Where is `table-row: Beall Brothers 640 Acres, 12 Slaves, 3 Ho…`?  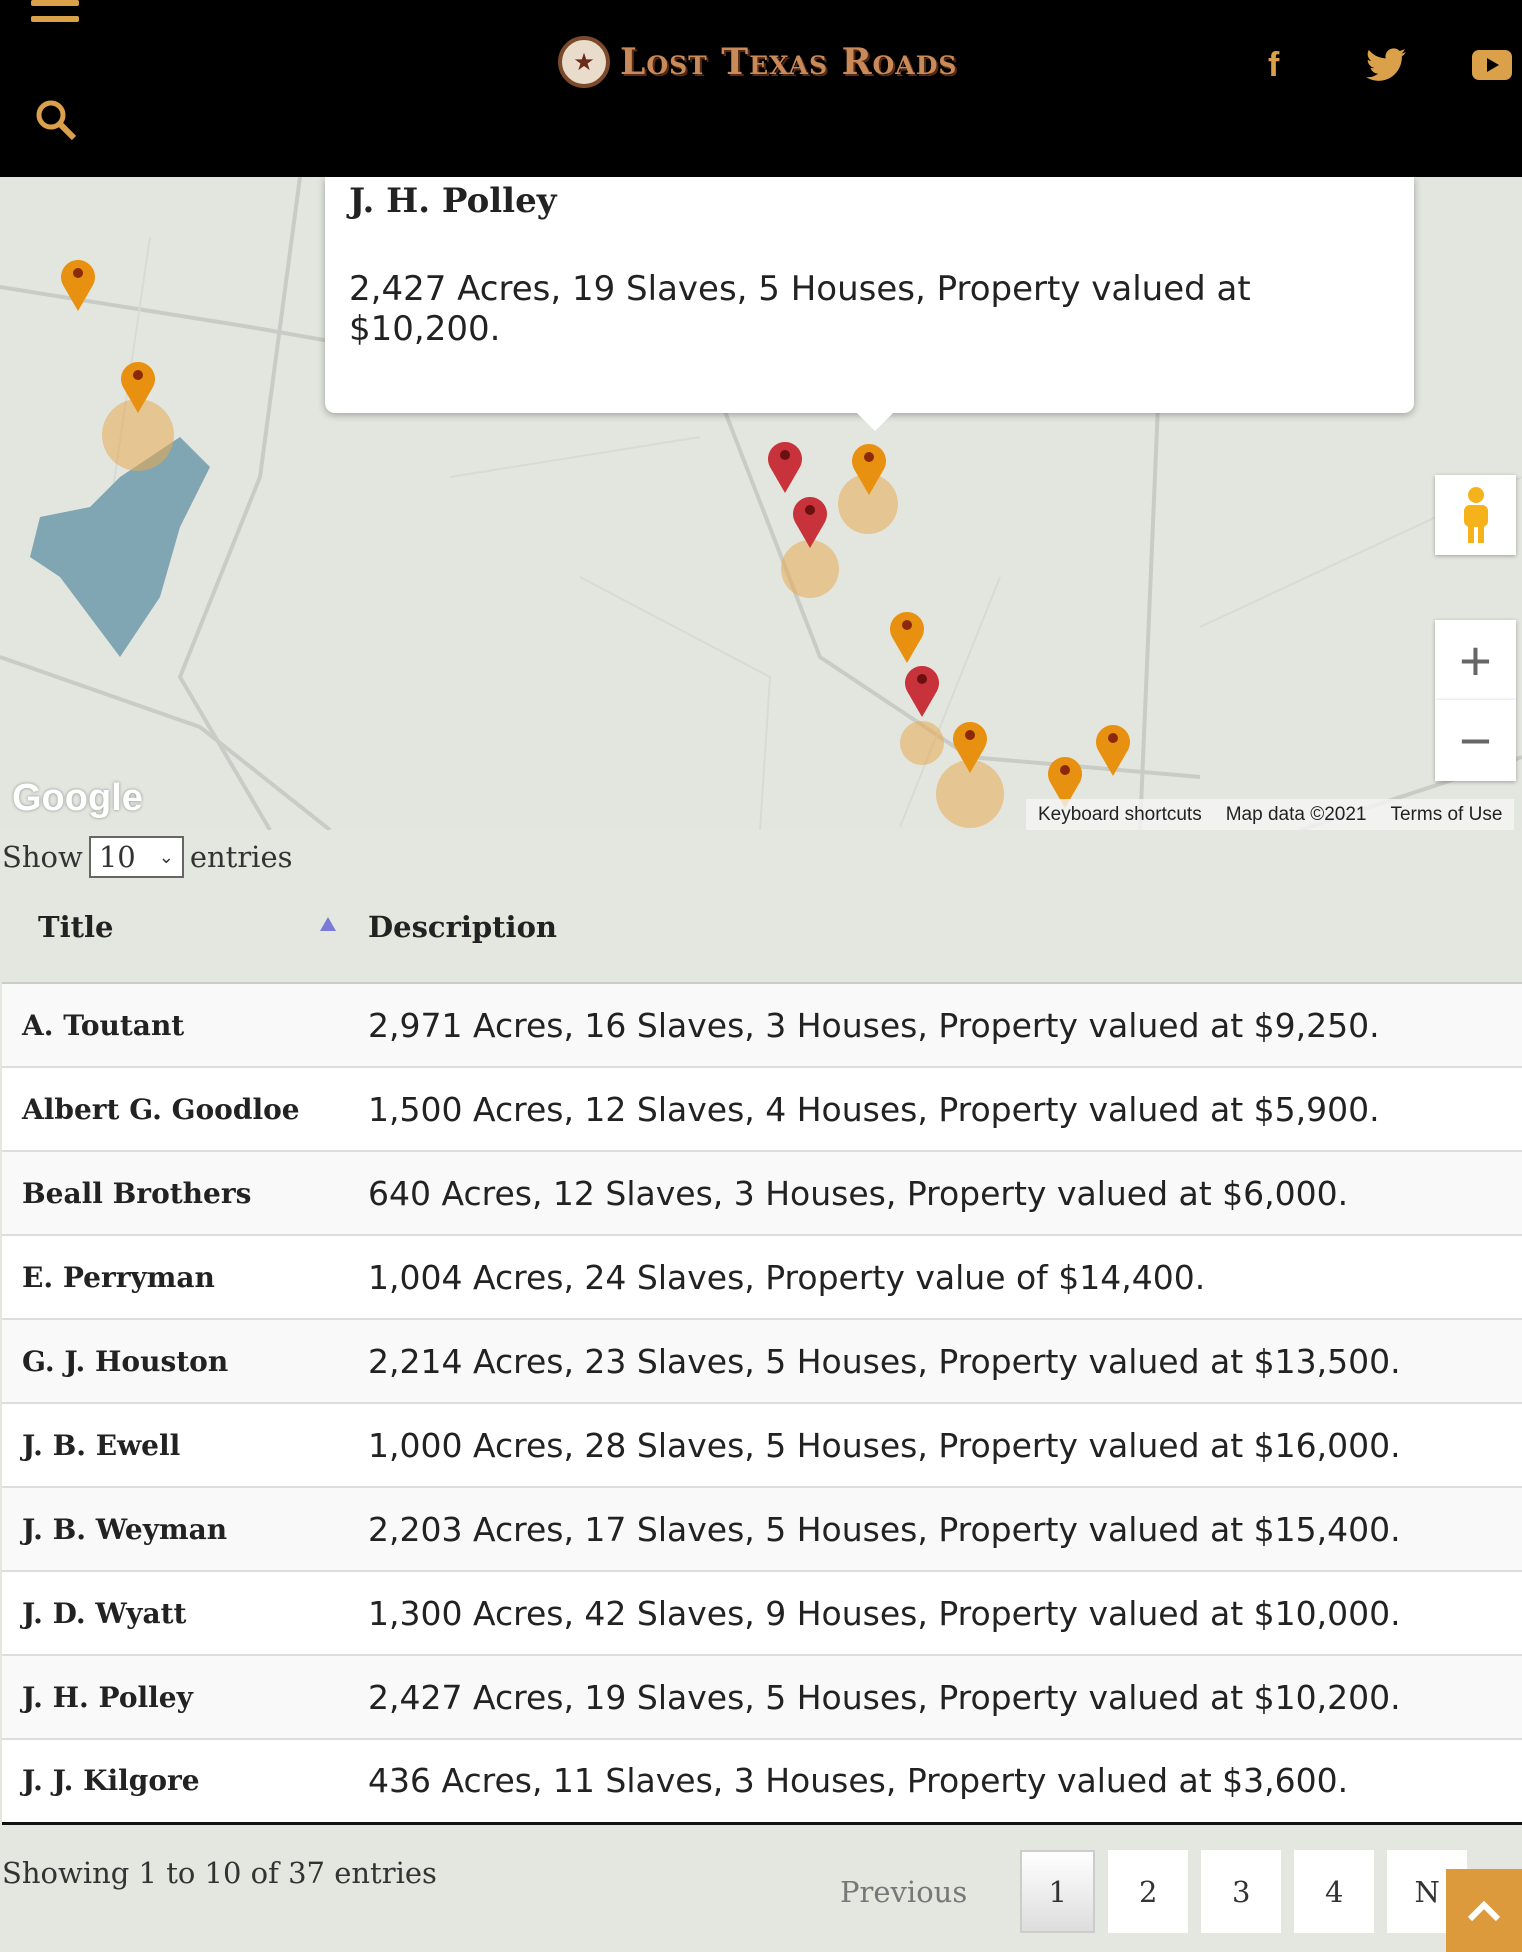
table-row: Beall Brothers 640 Acres, 12 Slaves, 3 Ho… is located at coordinates (762, 1193).